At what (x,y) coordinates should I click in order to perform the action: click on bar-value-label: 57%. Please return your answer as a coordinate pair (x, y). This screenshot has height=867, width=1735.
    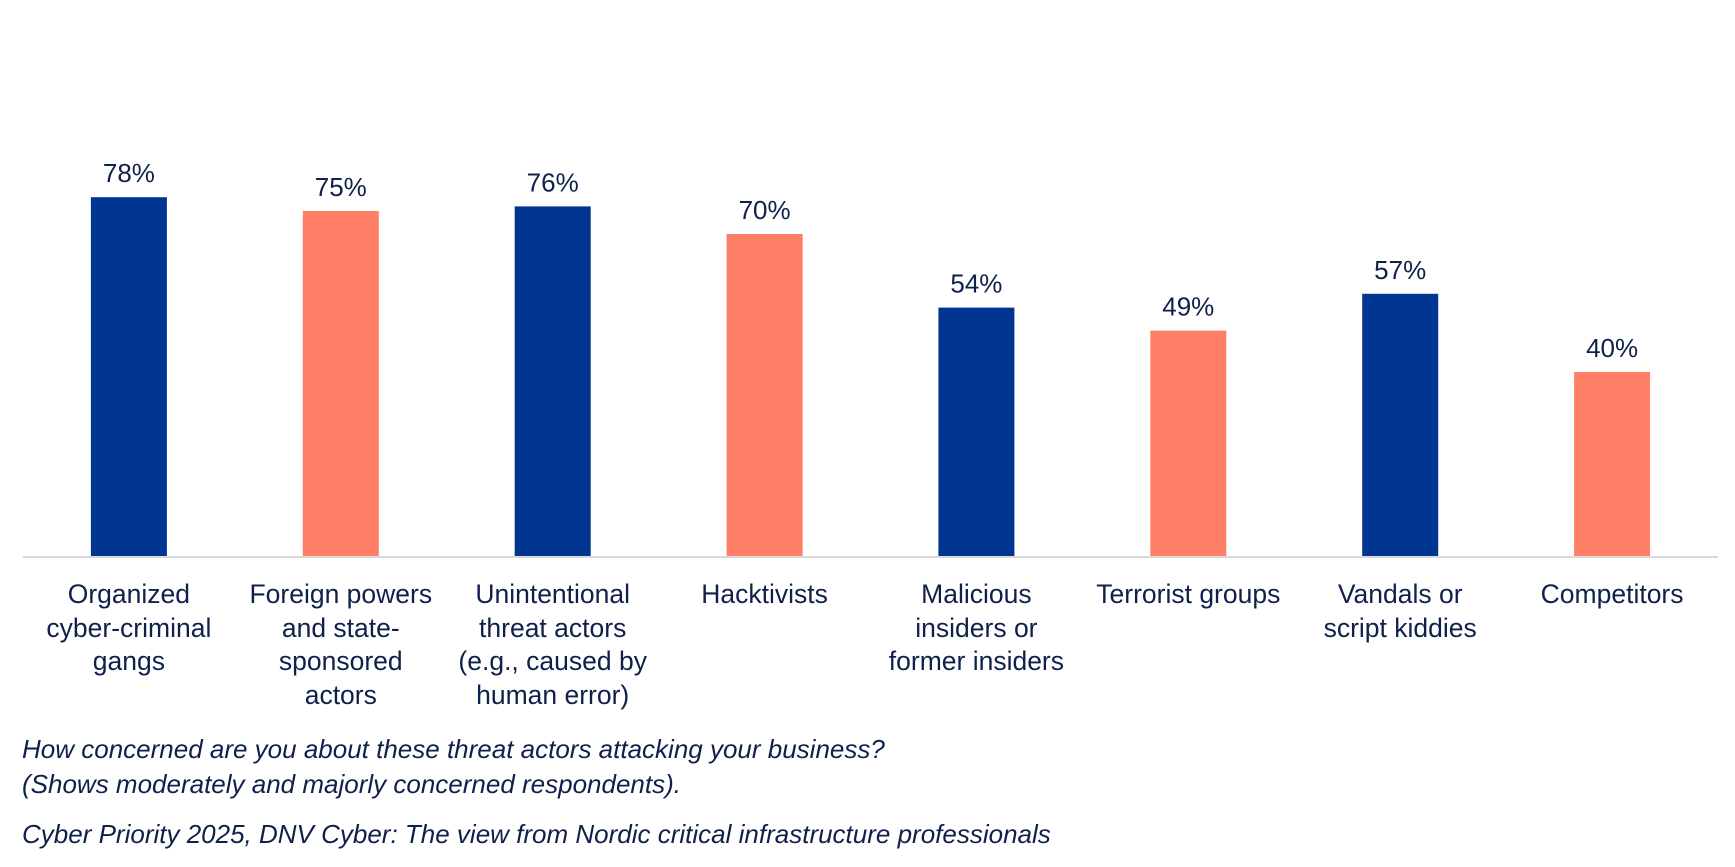
    Looking at the image, I should click on (1400, 270).